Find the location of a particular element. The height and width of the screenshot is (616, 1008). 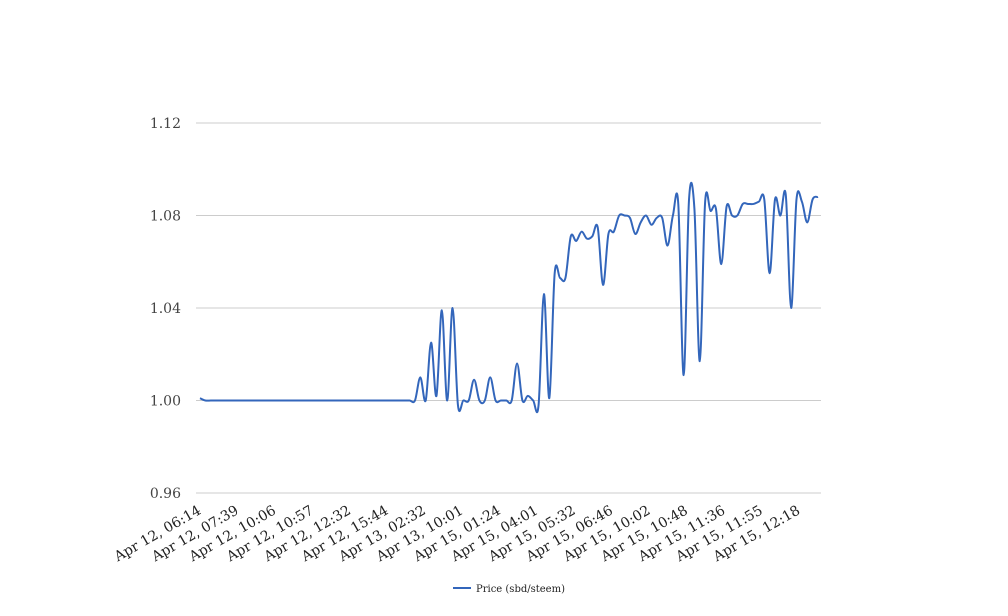

y-tick-label: 1.04 is located at coordinates (165, 309).